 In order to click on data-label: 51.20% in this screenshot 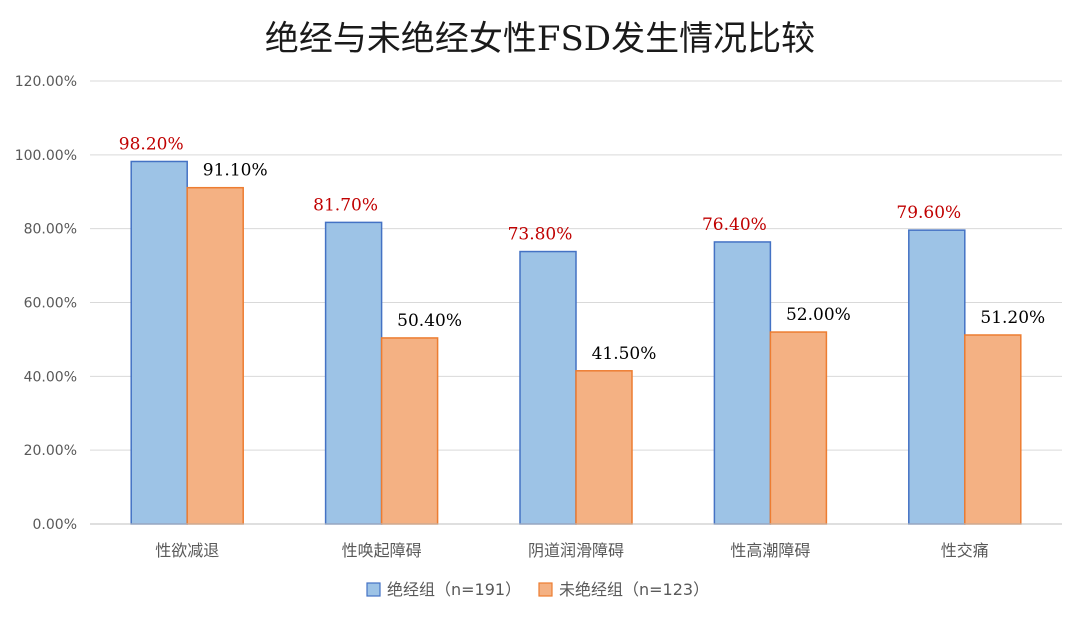, I will do `click(1012, 318)`.